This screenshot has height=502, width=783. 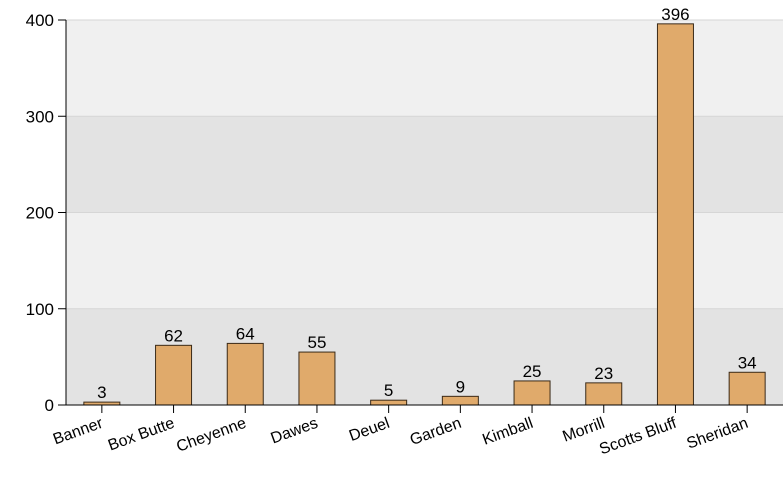 I want to click on data-label: 3, so click(x=101, y=392).